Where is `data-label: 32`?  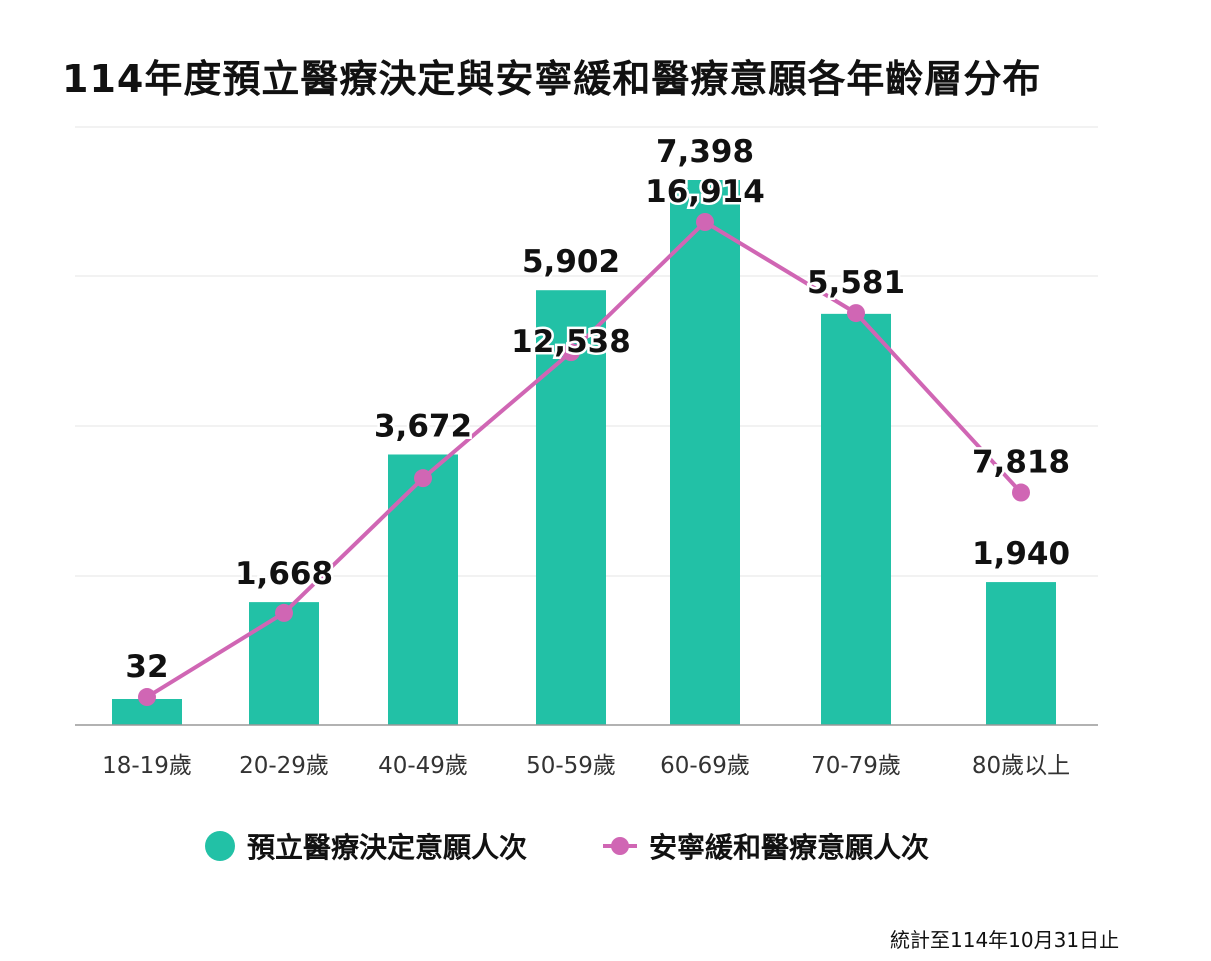 data-label: 32 is located at coordinates (146, 667).